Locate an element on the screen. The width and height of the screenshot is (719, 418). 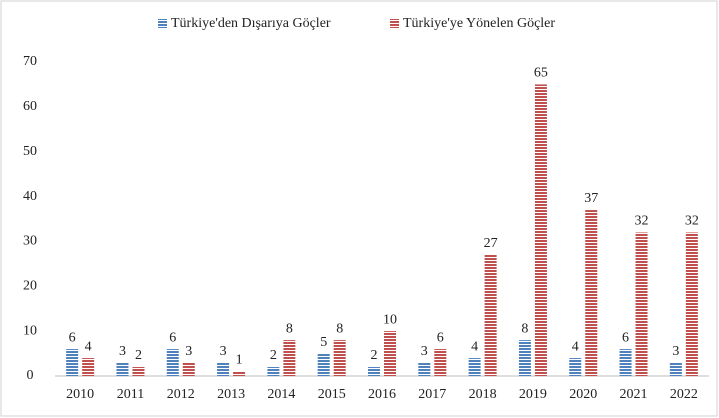
x-tick-label: 2016 is located at coordinates (382, 394).